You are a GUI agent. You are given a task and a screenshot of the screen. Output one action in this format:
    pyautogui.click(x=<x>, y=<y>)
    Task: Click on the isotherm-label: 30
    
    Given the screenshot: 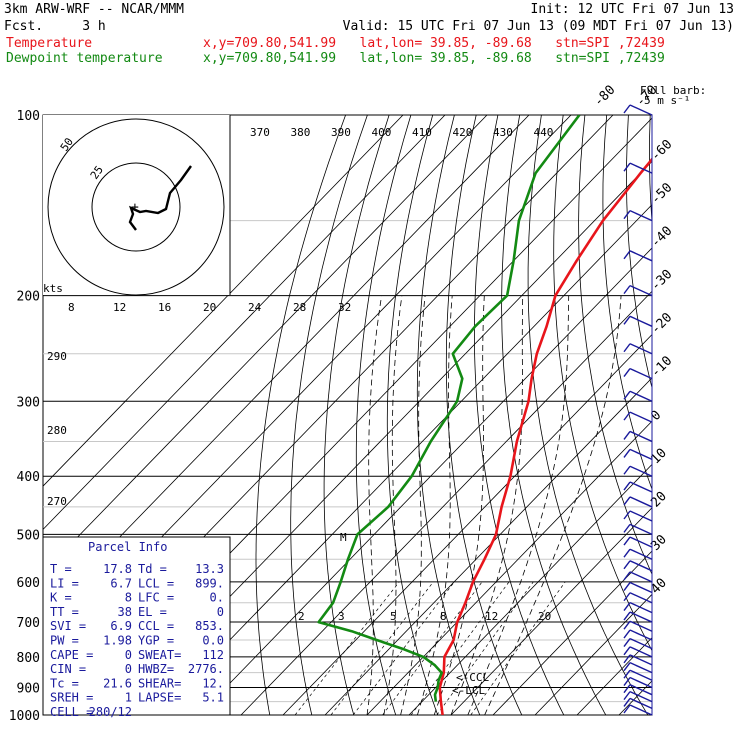 What is the action you would take?
    pyautogui.click(x=659, y=543)
    